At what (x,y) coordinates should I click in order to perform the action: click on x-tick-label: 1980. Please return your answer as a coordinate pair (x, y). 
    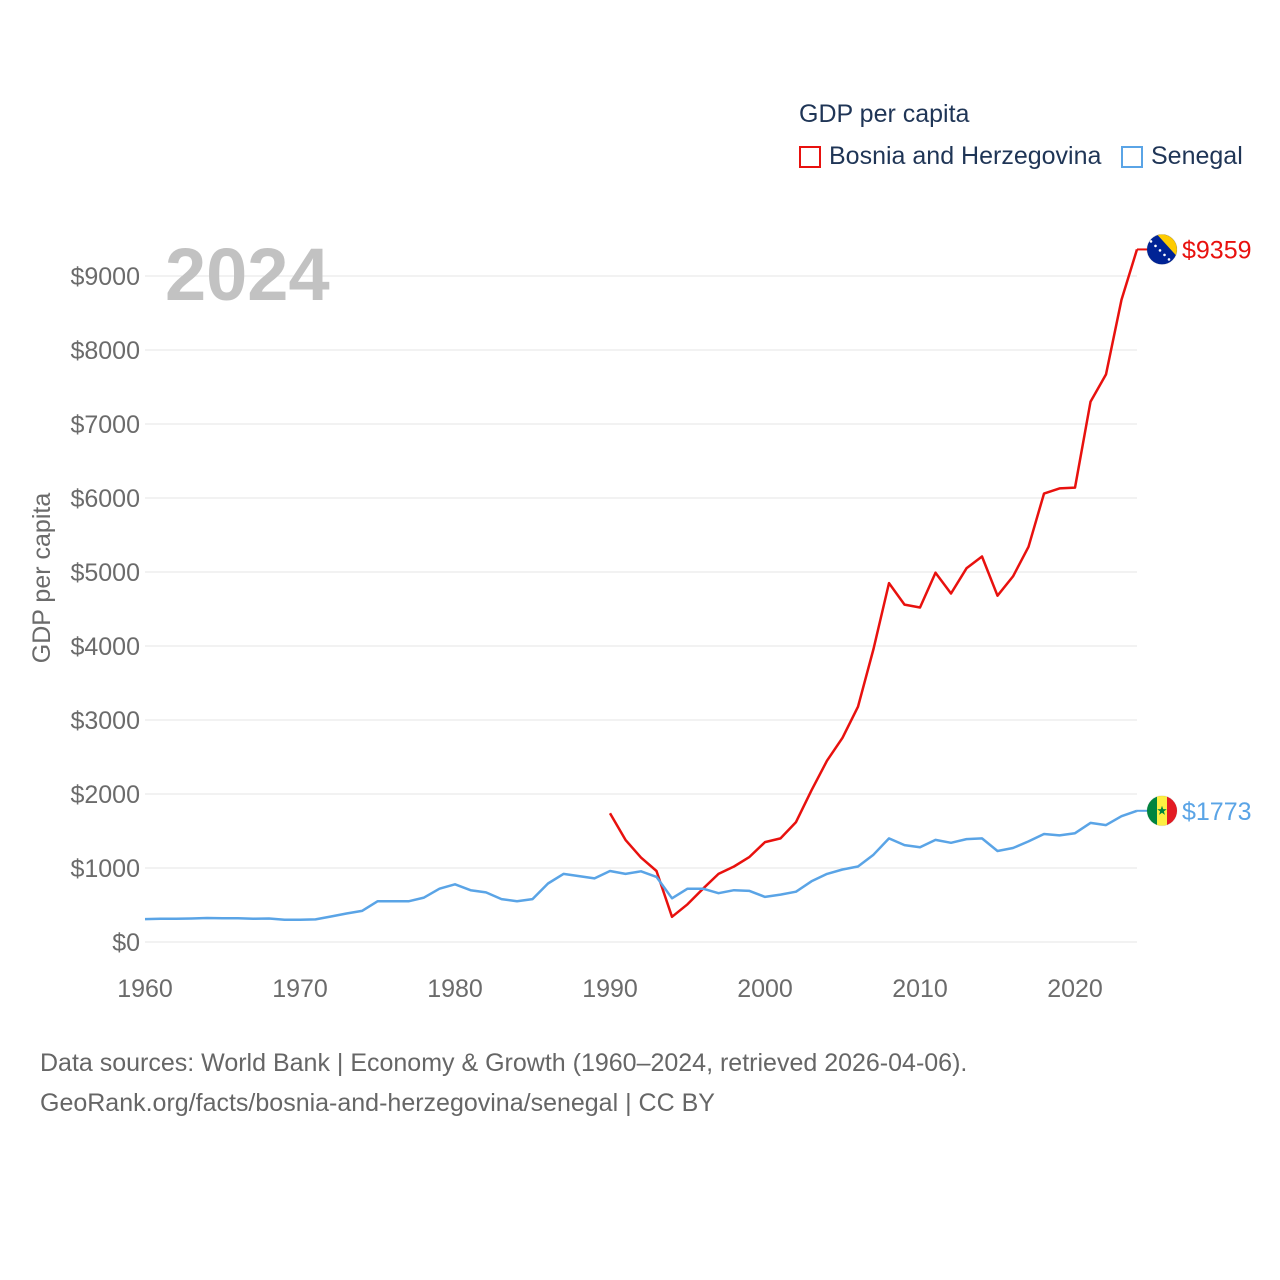
    Looking at the image, I should click on (455, 989).